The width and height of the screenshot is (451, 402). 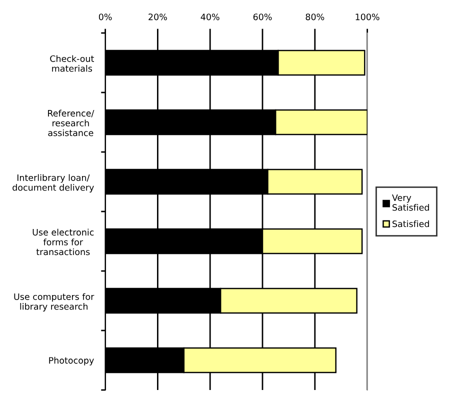 What do you see at coordinates (105, 17) in the screenshot?
I see `x-tick-label: 0%` at bounding box center [105, 17].